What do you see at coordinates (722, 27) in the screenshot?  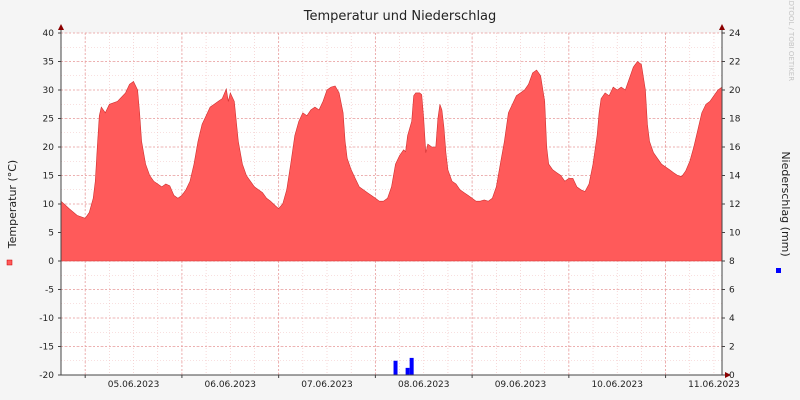 I see `y-axis-right-arrow` at bounding box center [722, 27].